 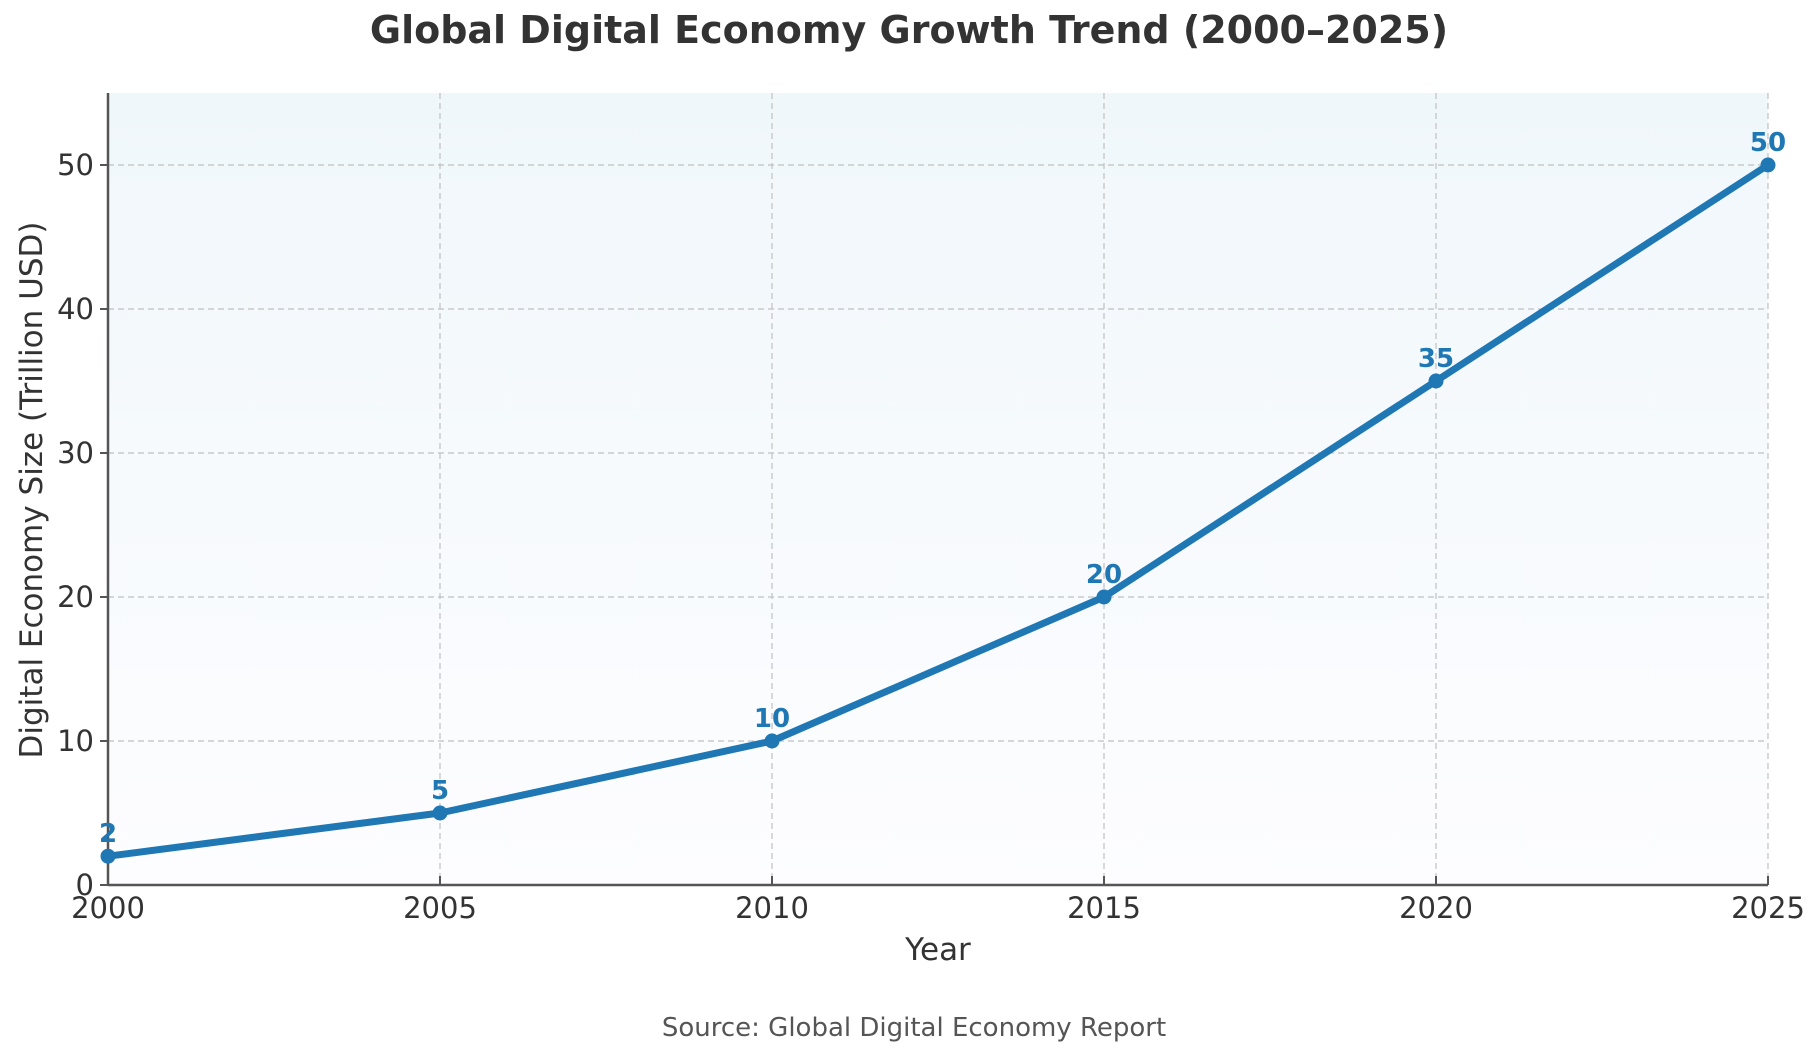 I want to click on y-tick-labels: 0 10 20 30 40 50, so click(x=75, y=525).